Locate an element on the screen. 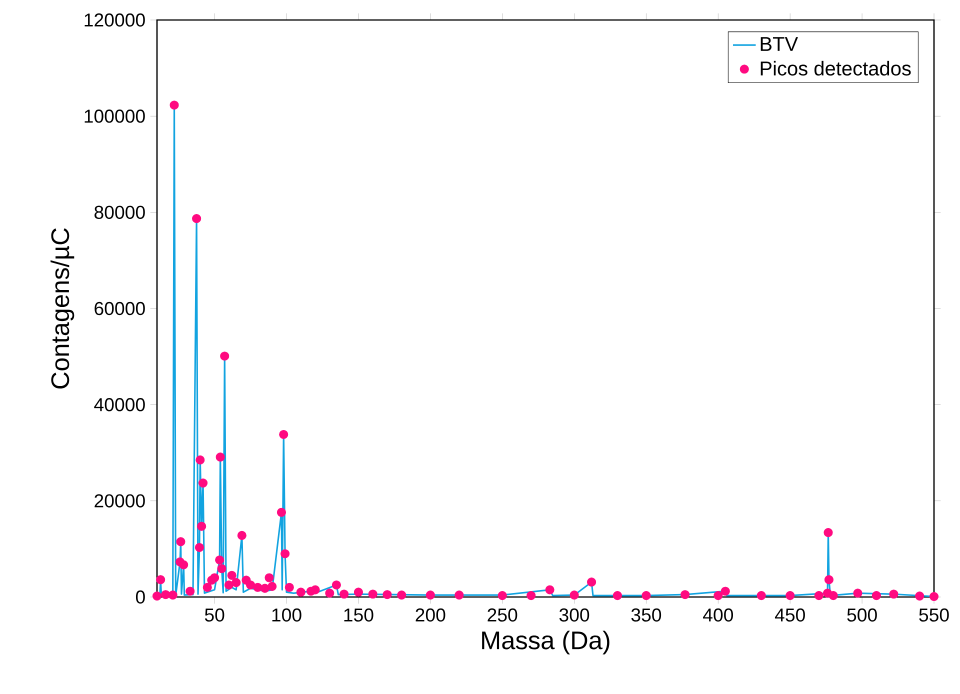  x-tick-label: 50 is located at coordinates (214, 615).